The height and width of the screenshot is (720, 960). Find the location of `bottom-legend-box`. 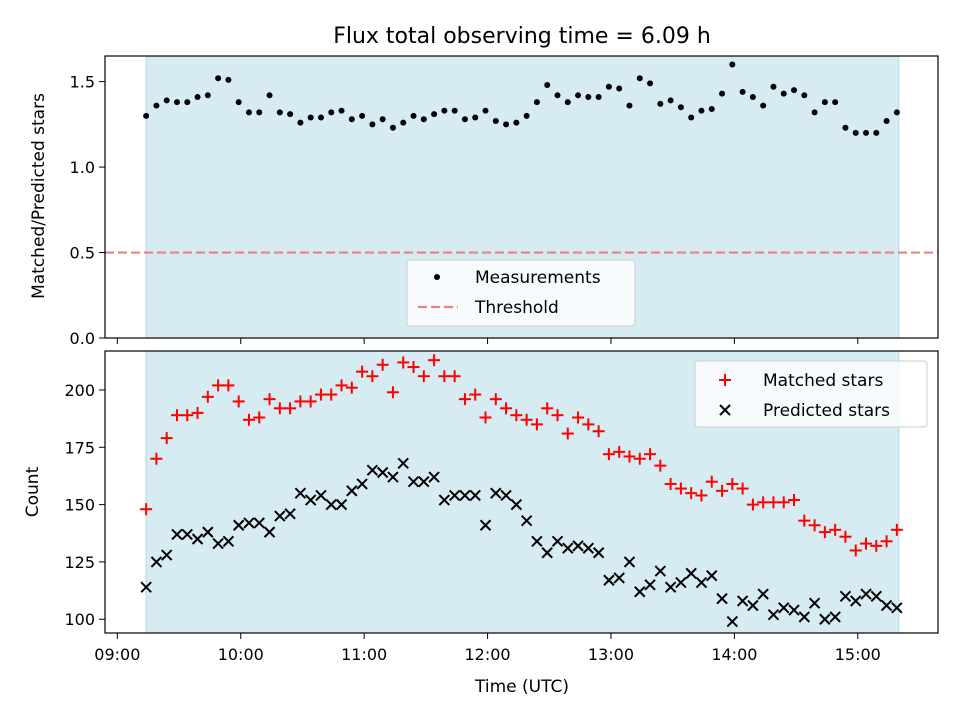

bottom-legend-box is located at coordinates (811, 394).